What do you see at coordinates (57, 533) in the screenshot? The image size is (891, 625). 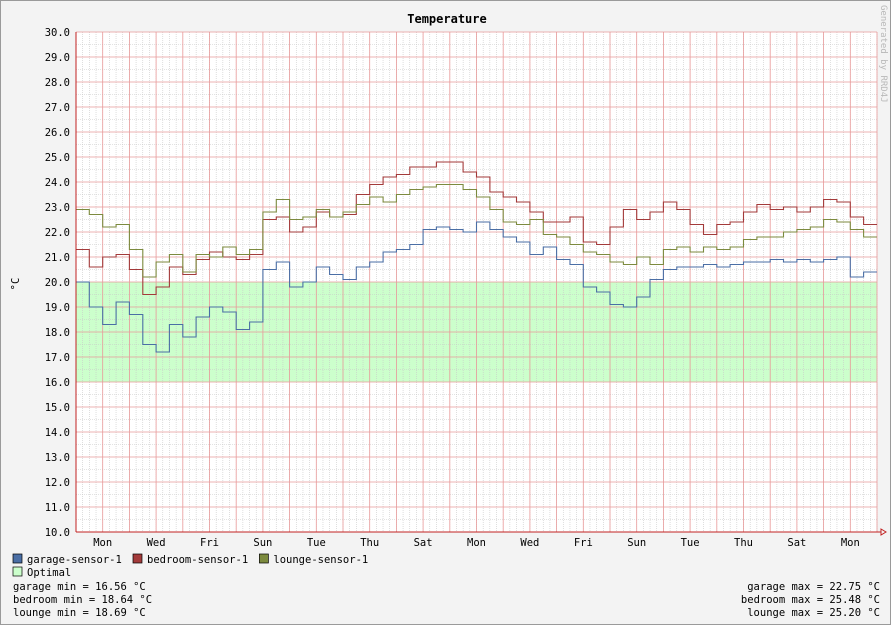 I see `y-tick-label: 10.0` at bounding box center [57, 533].